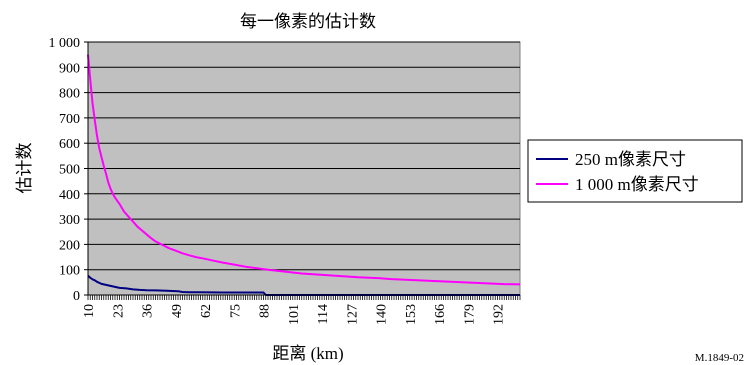 This screenshot has height=365, width=747. I want to click on y-tick-label: 500, so click(69, 170).